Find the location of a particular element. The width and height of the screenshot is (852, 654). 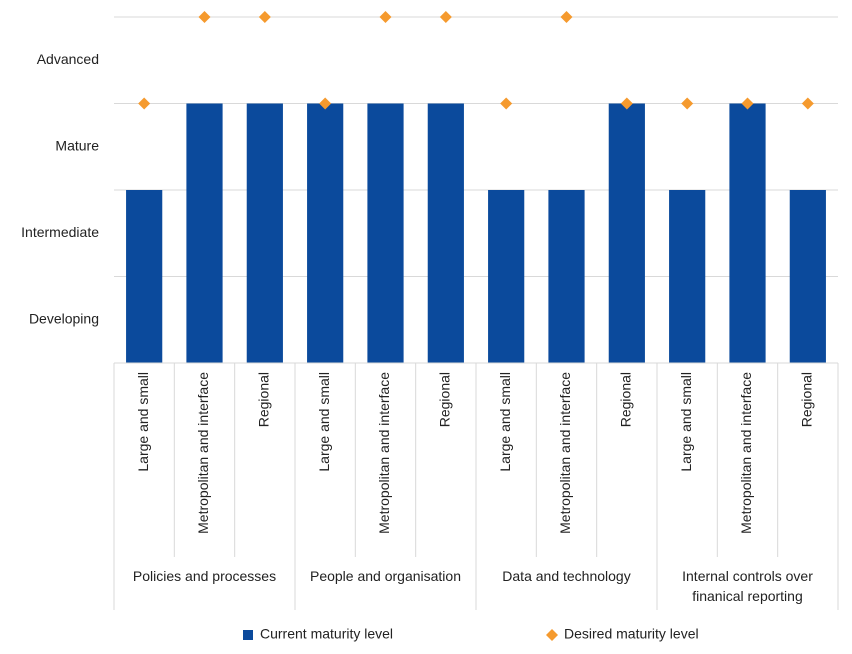

group-label: Policies and processes is located at coordinates (204, 576).